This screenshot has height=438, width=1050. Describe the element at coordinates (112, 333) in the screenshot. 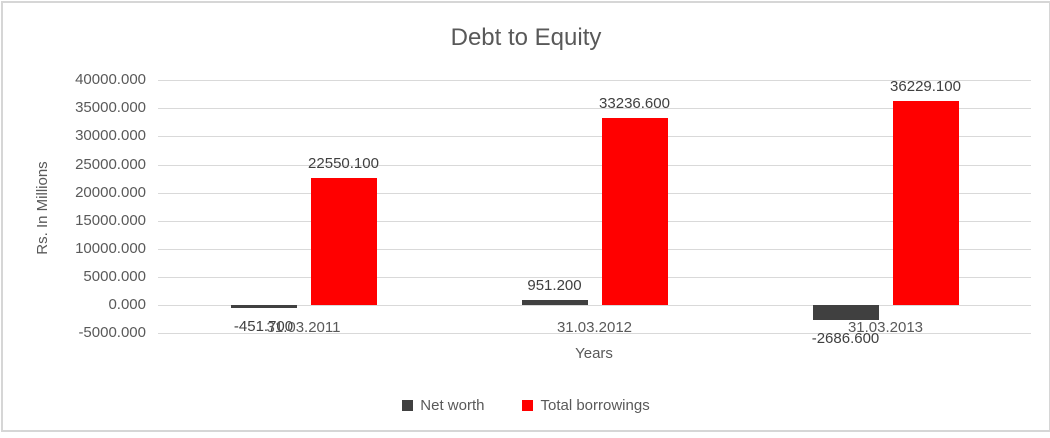

I see `y-axis-tick-label: -5000.000` at that location.